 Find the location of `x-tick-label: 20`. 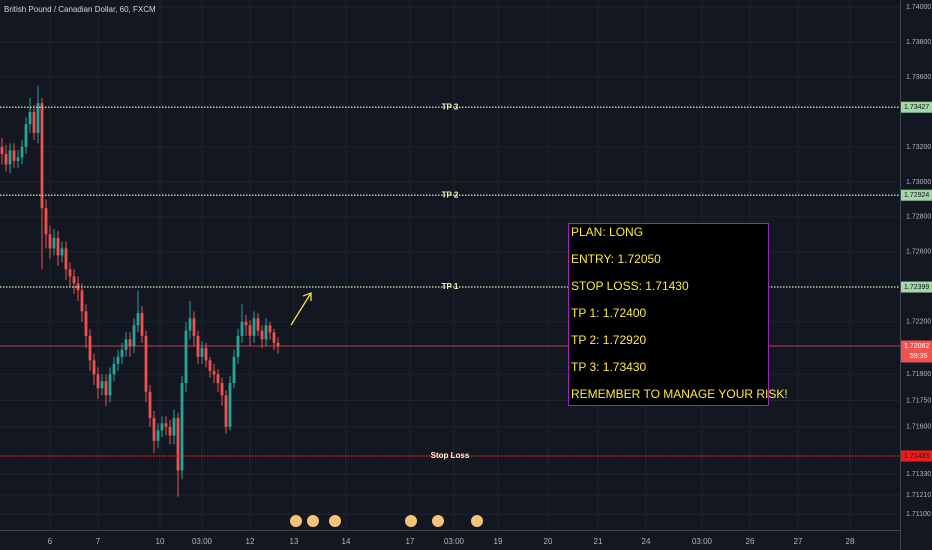

x-tick-label: 20 is located at coordinates (548, 541).